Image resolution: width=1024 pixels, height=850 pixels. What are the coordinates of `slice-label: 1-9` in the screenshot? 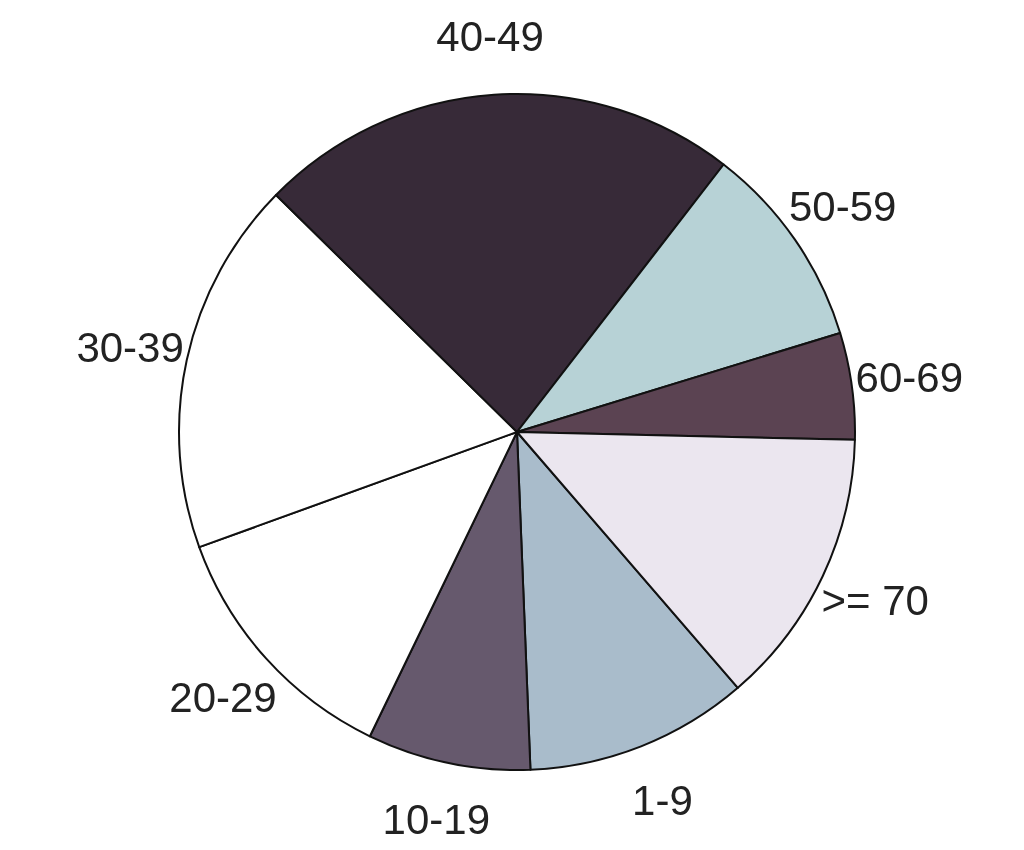 It's located at (662, 800).